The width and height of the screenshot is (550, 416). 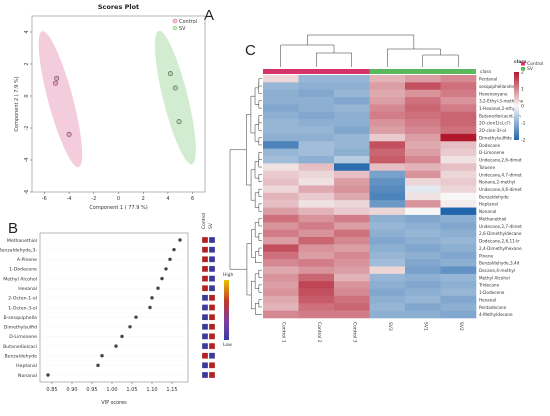 What do you see at coordinates (523, 141) in the screenshot?
I see `heatmap-scale-tick: -2` at bounding box center [523, 141].